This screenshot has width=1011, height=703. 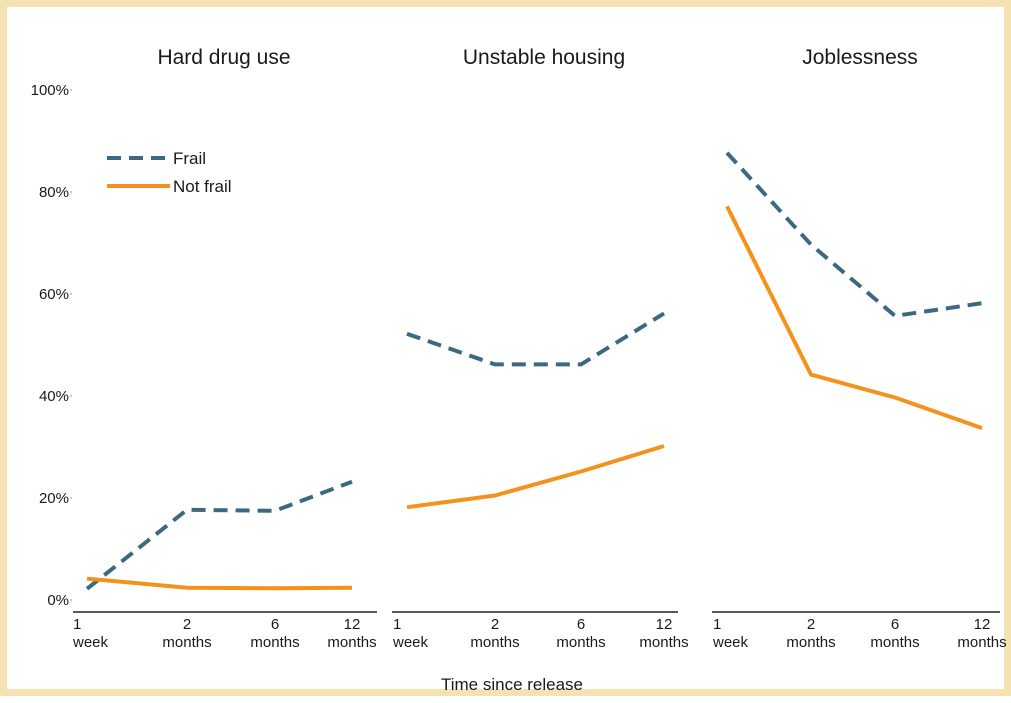 What do you see at coordinates (189, 158) in the screenshot?
I see `legend-label: Frail` at bounding box center [189, 158].